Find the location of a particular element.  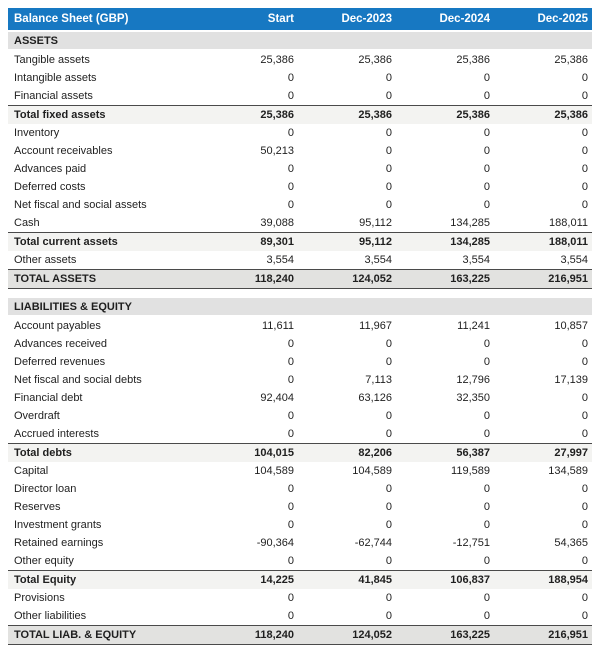

row-label: Deferred revenues is located at coordinates (104, 362).